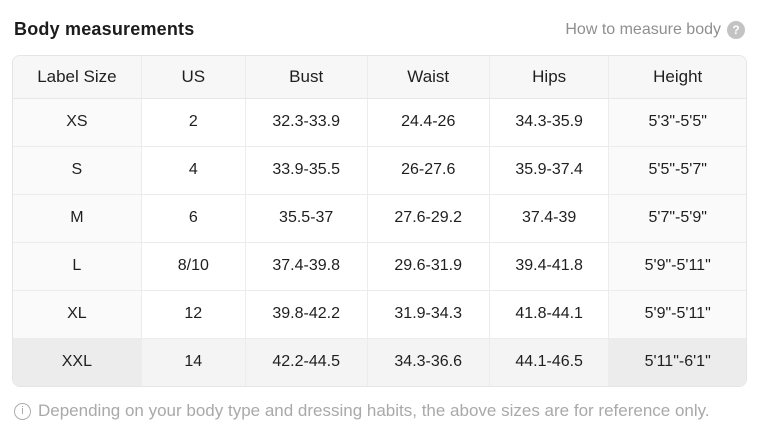 This screenshot has width=759, height=434. What do you see at coordinates (306, 122) in the screenshot?
I see `cell-bust: 32.3-33.9` at bounding box center [306, 122].